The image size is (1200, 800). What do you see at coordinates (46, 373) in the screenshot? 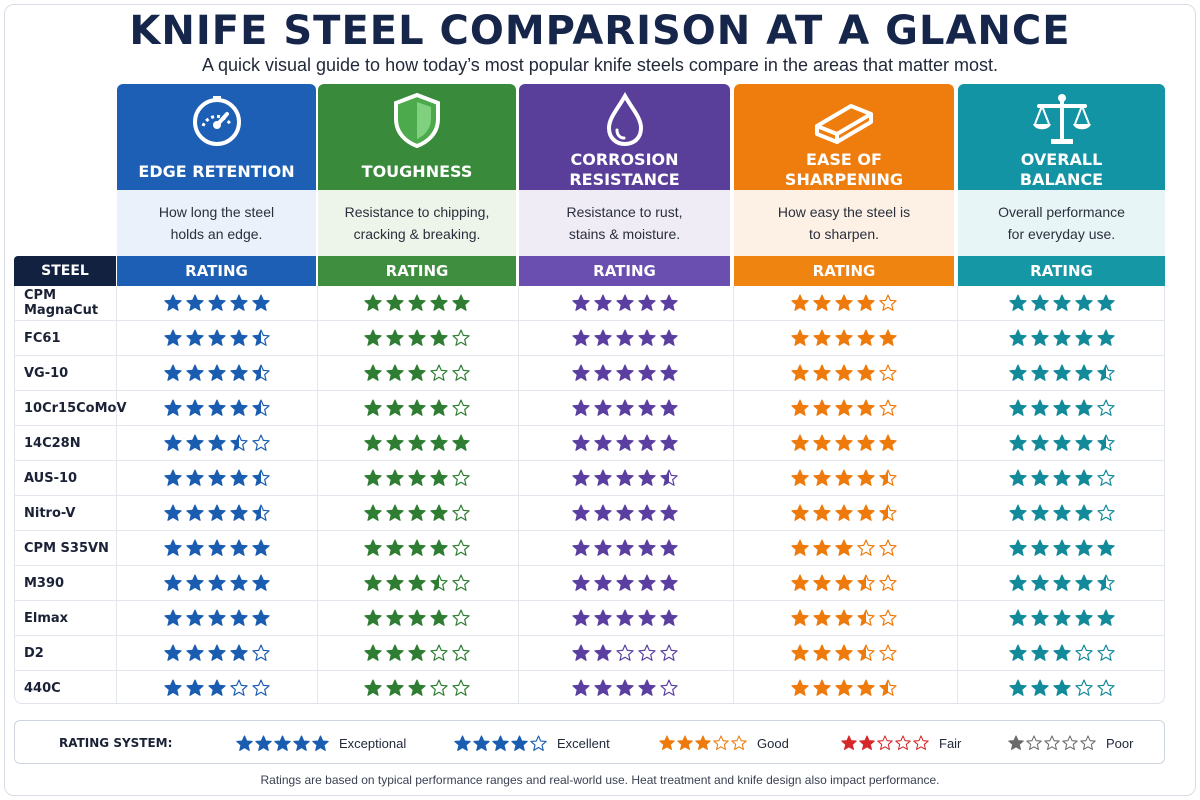
I see `steel-name: VG-10` at bounding box center [46, 373].